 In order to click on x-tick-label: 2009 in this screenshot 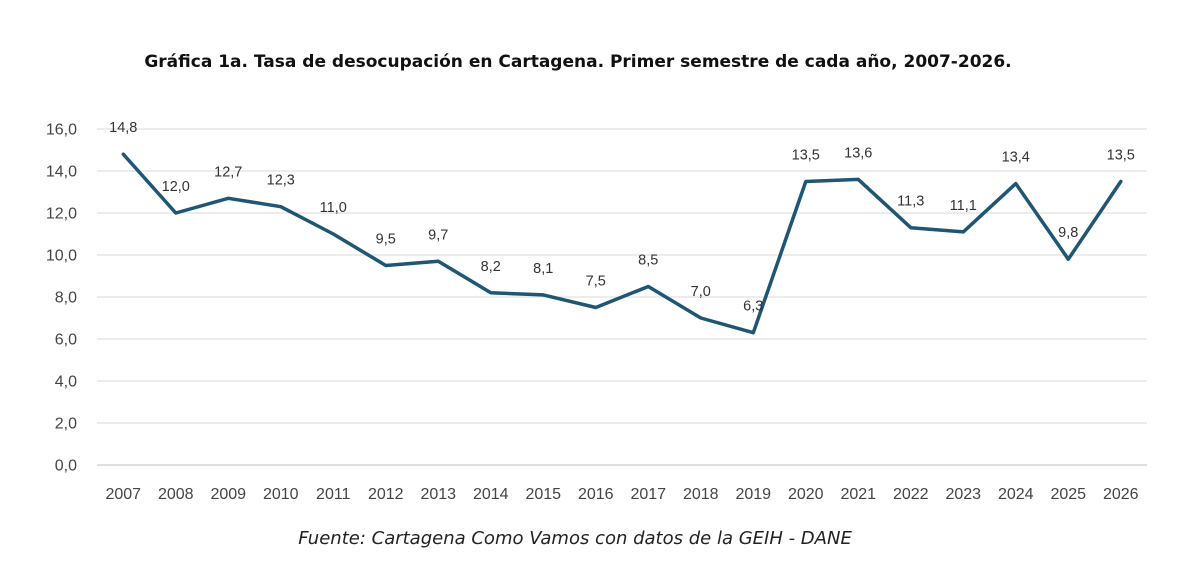, I will do `click(228, 494)`.